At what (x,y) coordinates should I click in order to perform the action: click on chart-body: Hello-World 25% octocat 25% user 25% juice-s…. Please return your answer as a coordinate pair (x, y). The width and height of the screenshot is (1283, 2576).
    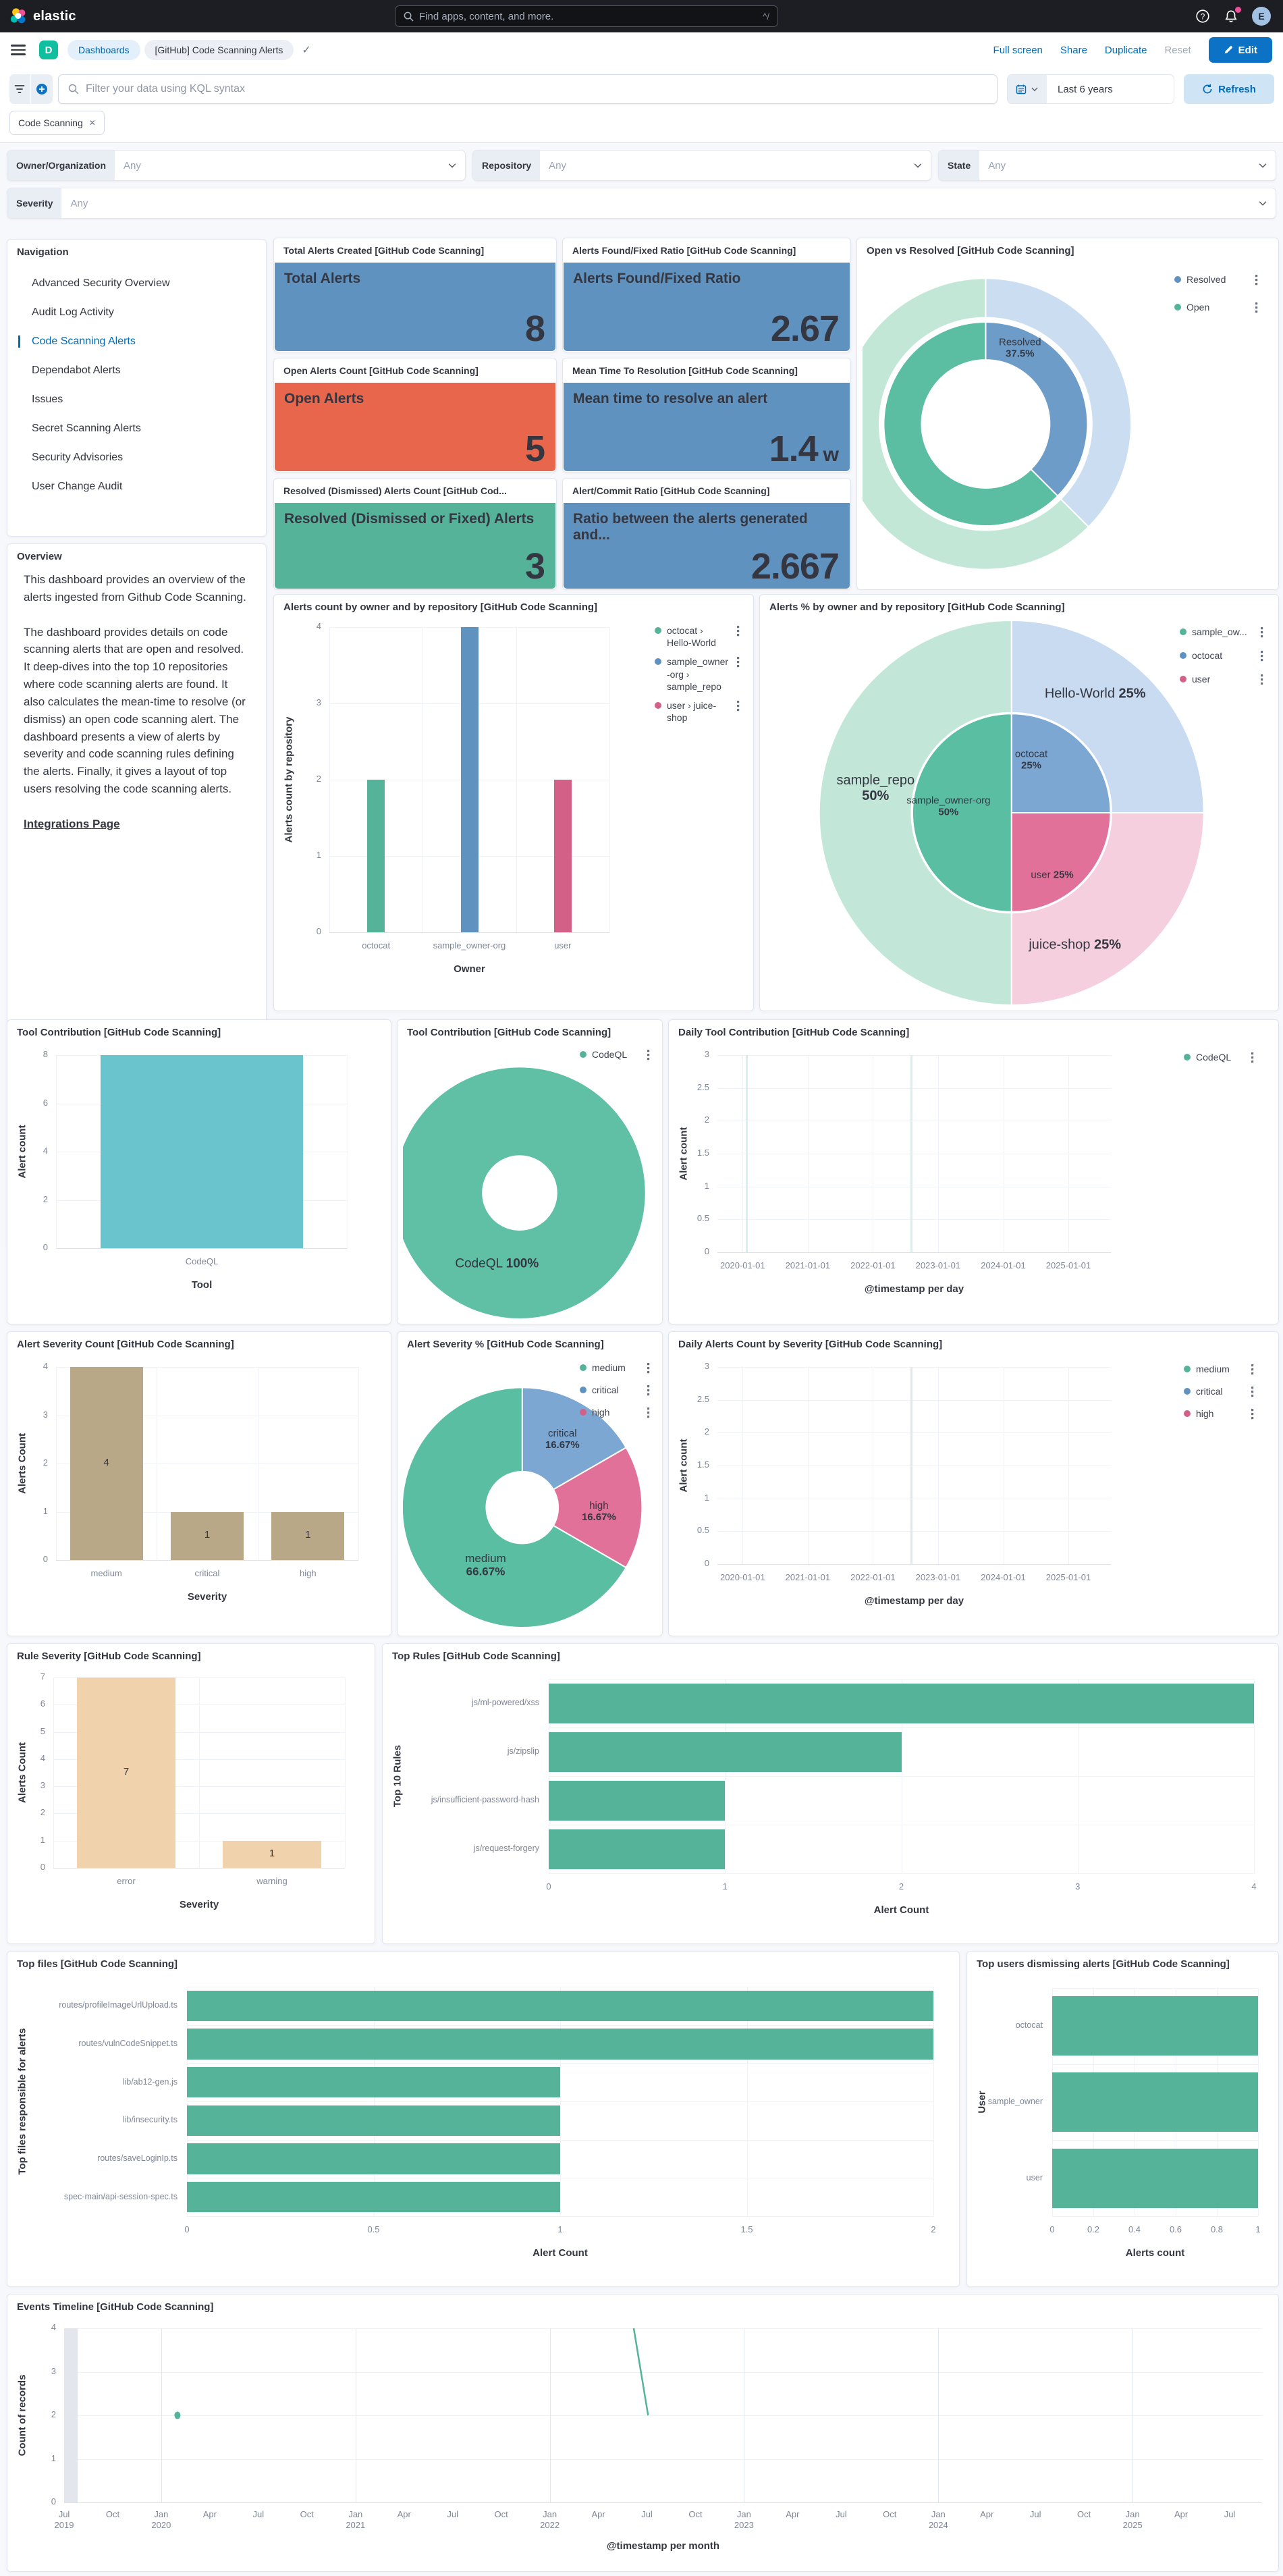
    Looking at the image, I should click on (1019, 813).